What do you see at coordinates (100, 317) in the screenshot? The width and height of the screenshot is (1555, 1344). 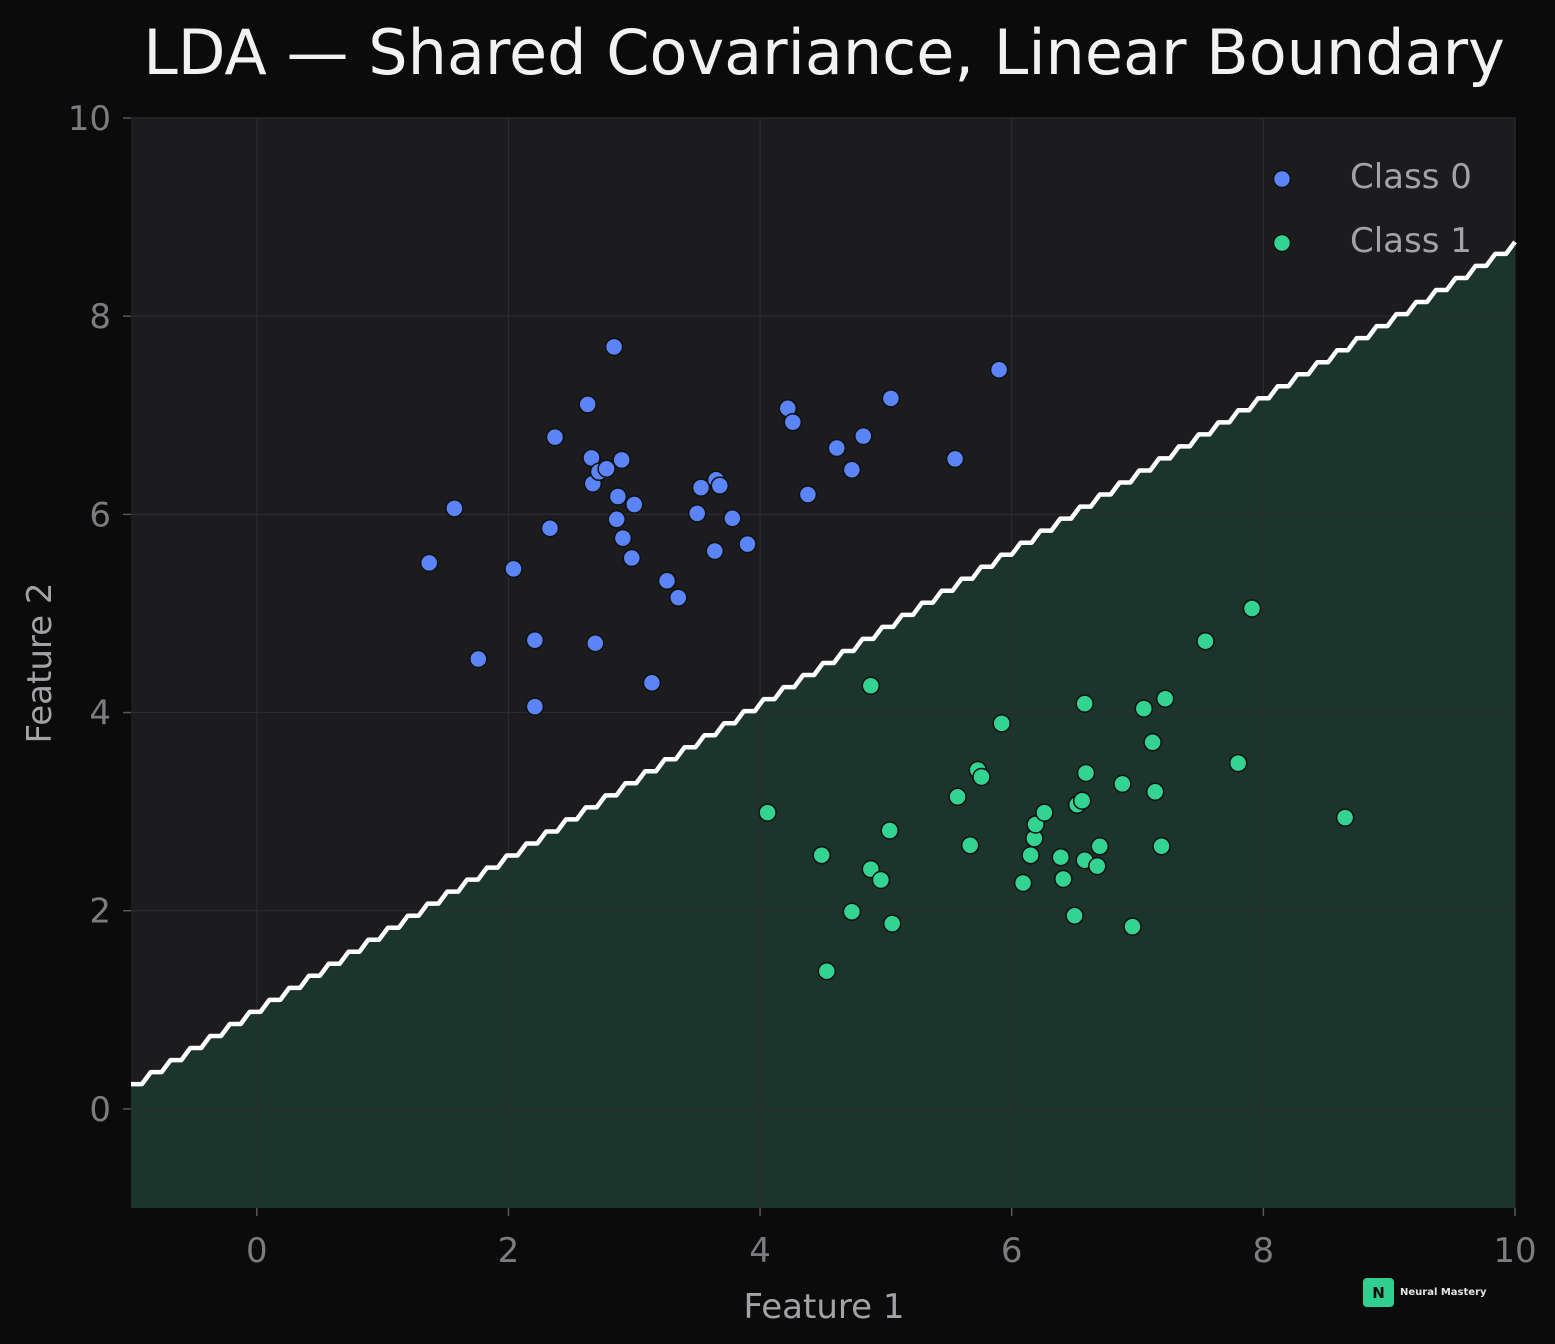 I see `y-tick-label: 8` at bounding box center [100, 317].